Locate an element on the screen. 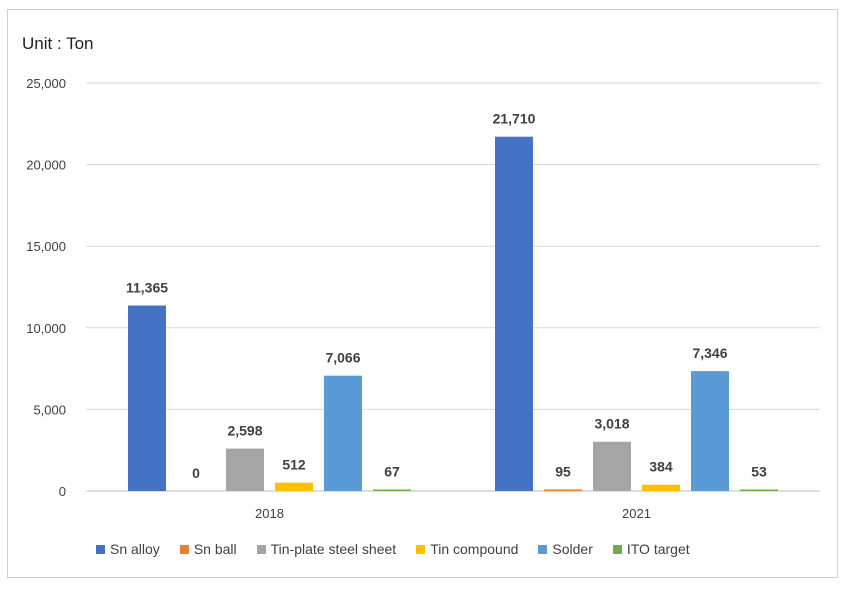  data-label: 7,066 is located at coordinates (342, 358).